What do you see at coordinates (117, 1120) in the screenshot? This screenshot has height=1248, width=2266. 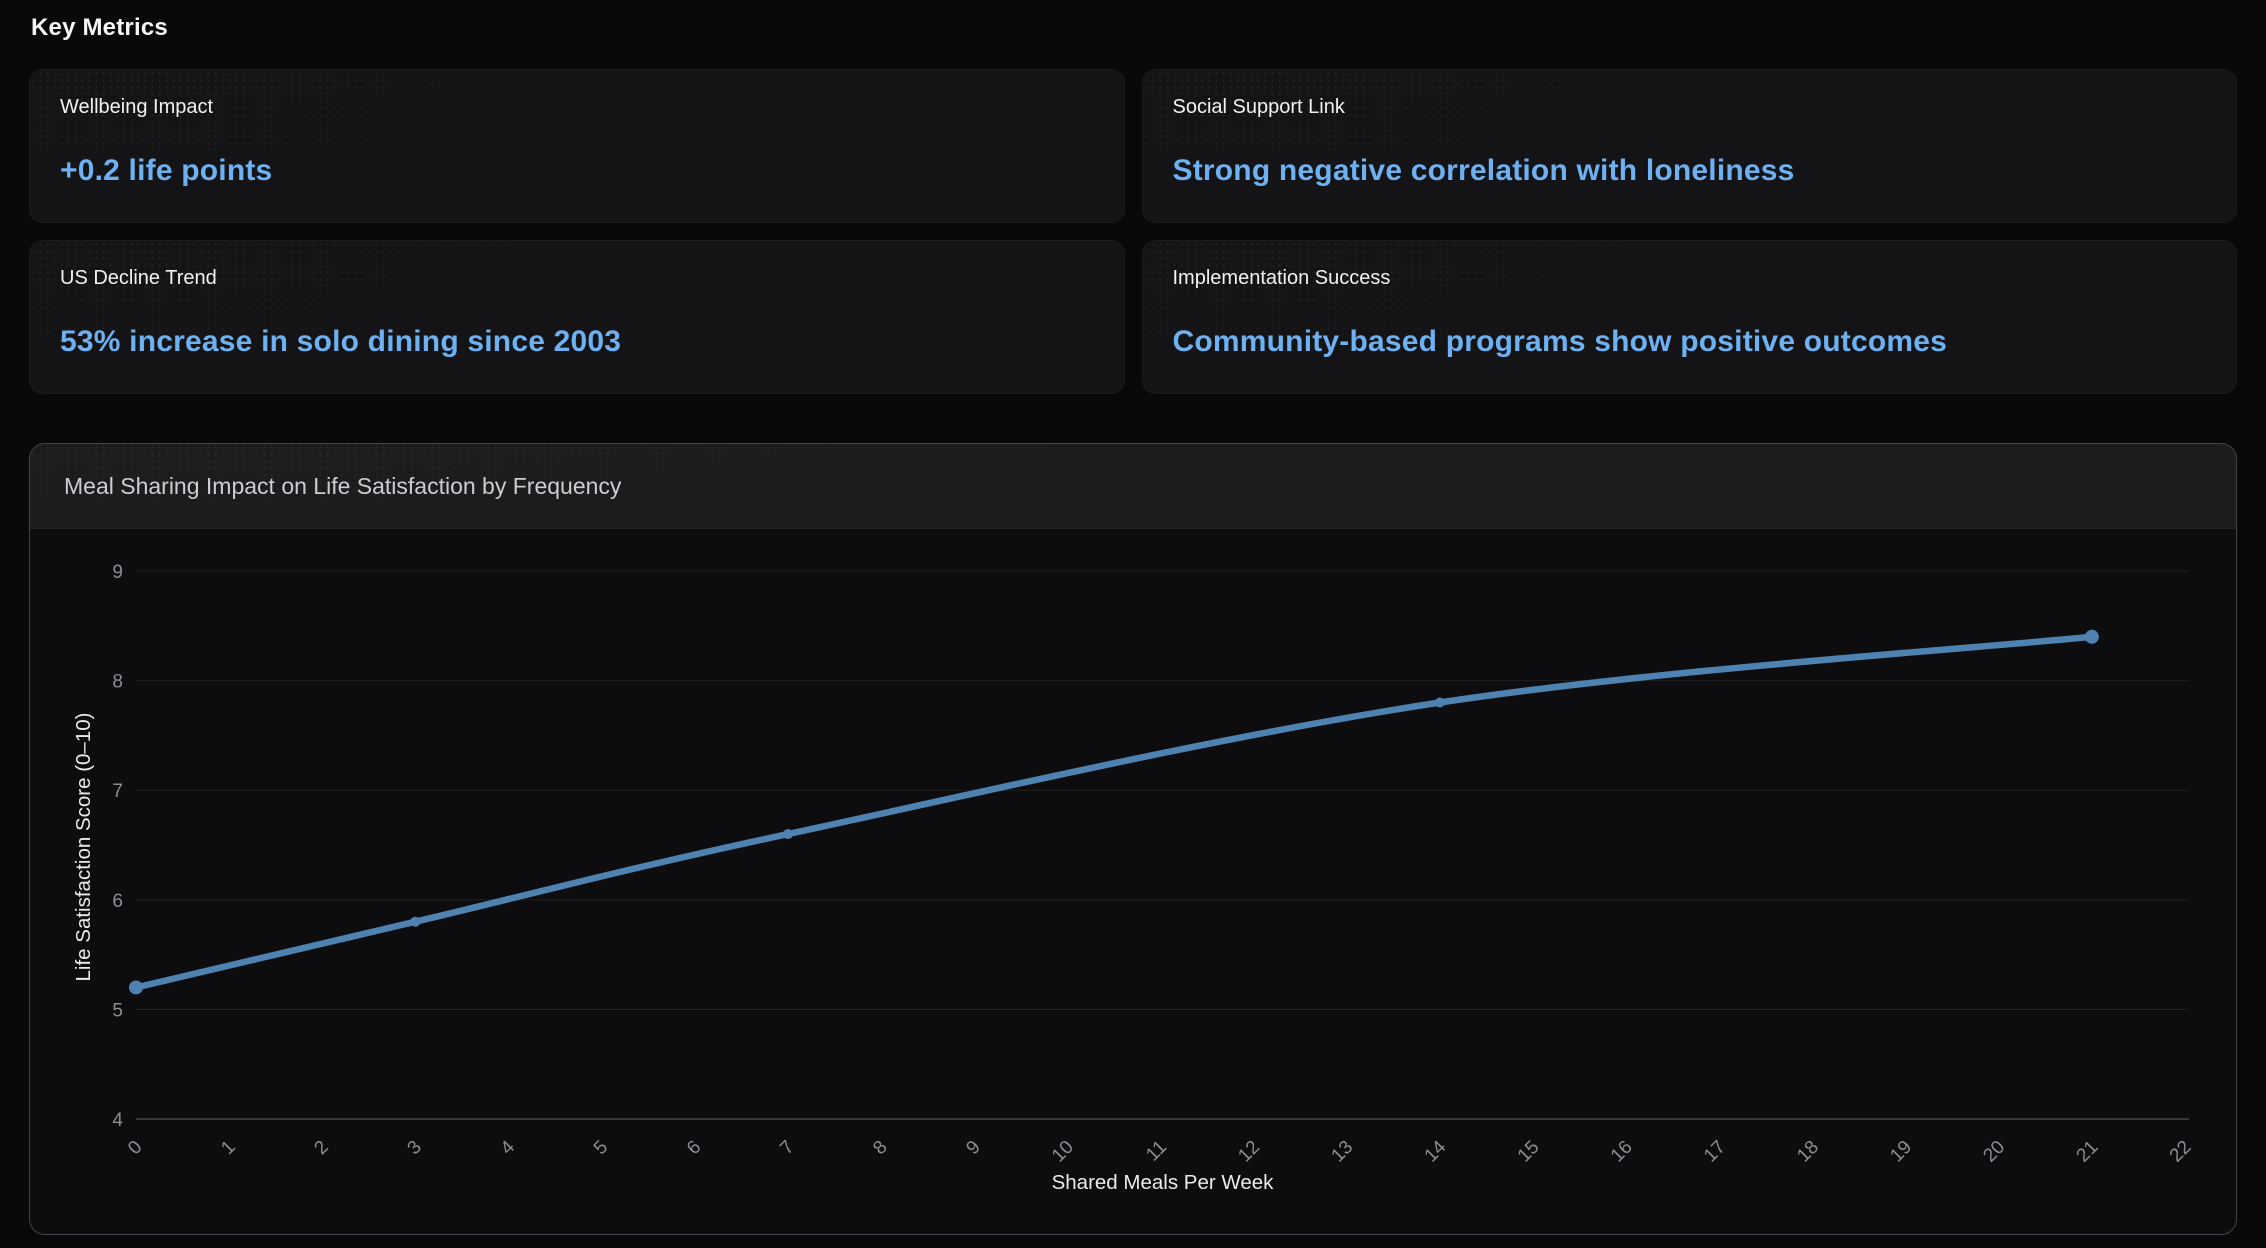 I see `y-tick-label: 4` at bounding box center [117, 1120].